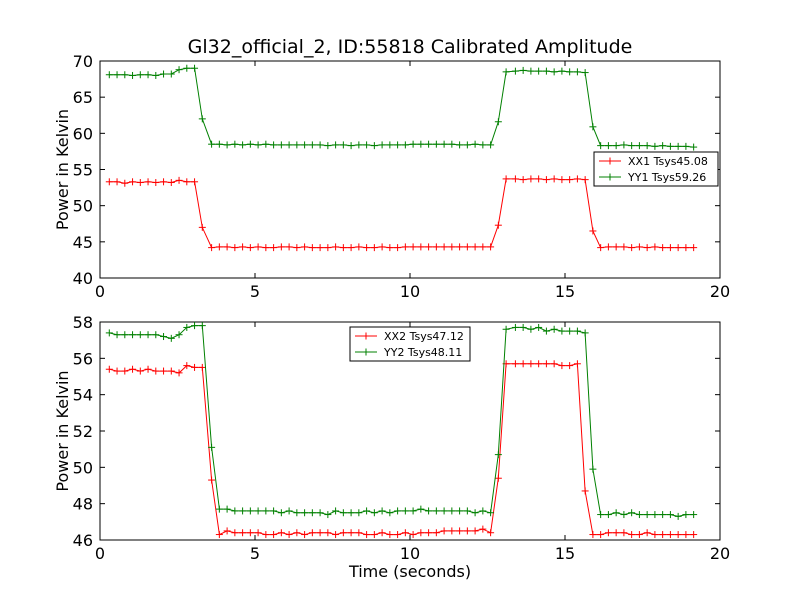 The width and height of the screenshot is (800, 600). I want to click on legend: XX1 Tsys45.08 YY1 Tsys59.26, so click(656, 169).